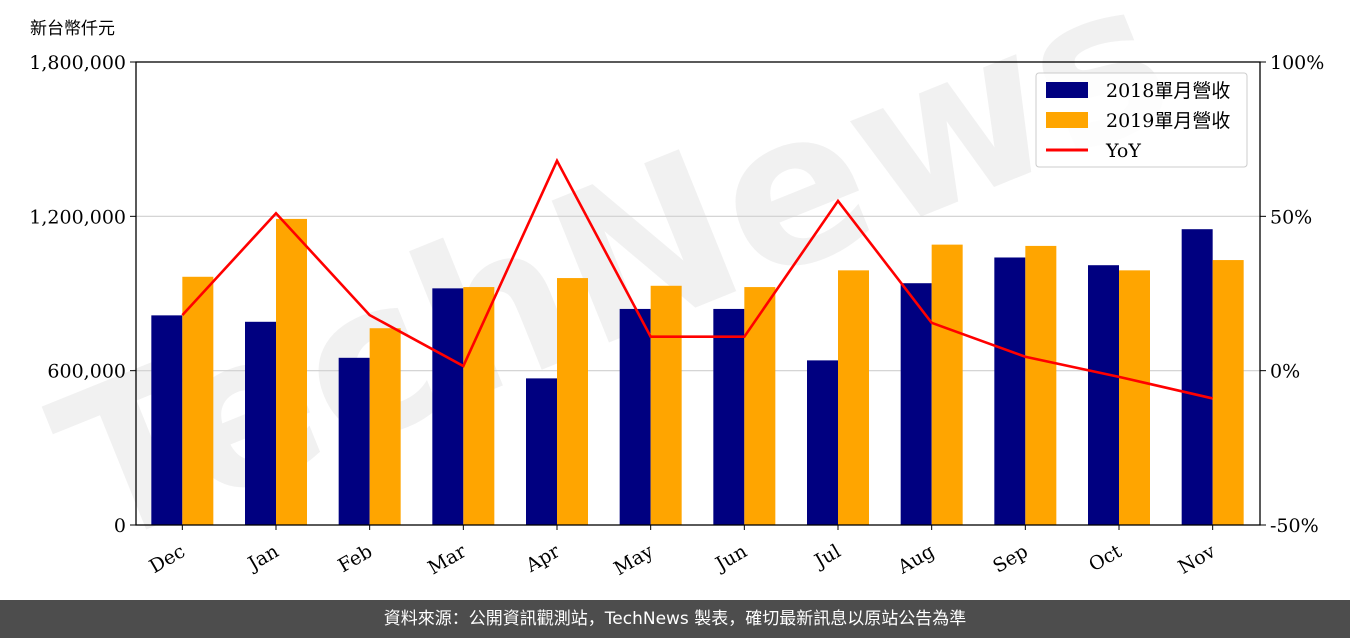 The height and width of the screenshot is (638, 1350). Describe the element at coordinates (1285, 372) in the screenshot. I see `y2-tick-label: 0%` at that location.